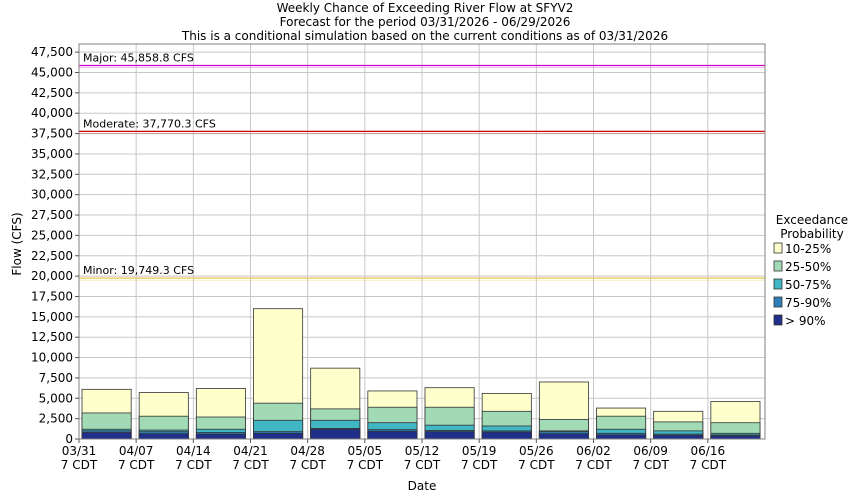 The width and height of the screenshot is (850, 500). What do you see at coordinates (593, 451) in the screenshot?
I see `x-tick-label-date: 06/02` at bounding box center [593, 451].